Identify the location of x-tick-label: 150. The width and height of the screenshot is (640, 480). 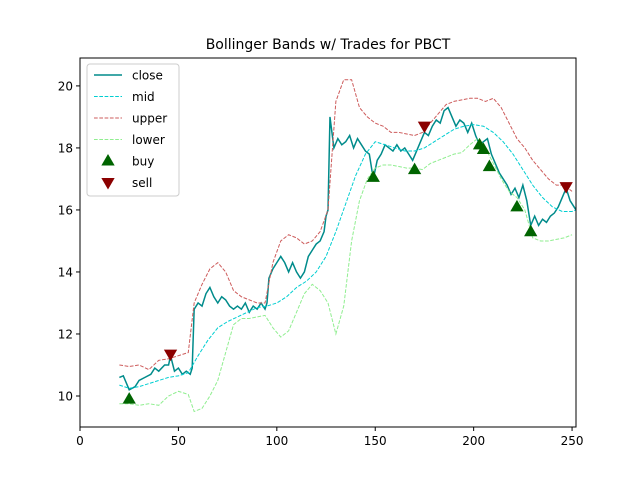
(375, 441).